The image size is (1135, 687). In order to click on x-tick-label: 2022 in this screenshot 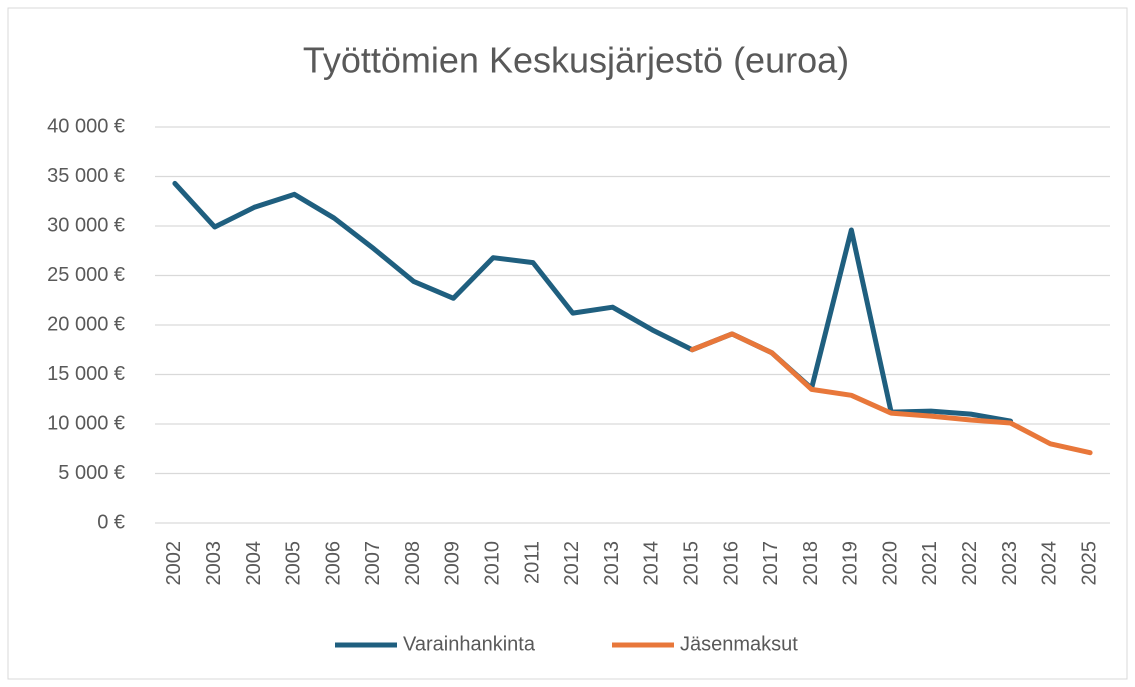, I will do `click(970, 563)`.